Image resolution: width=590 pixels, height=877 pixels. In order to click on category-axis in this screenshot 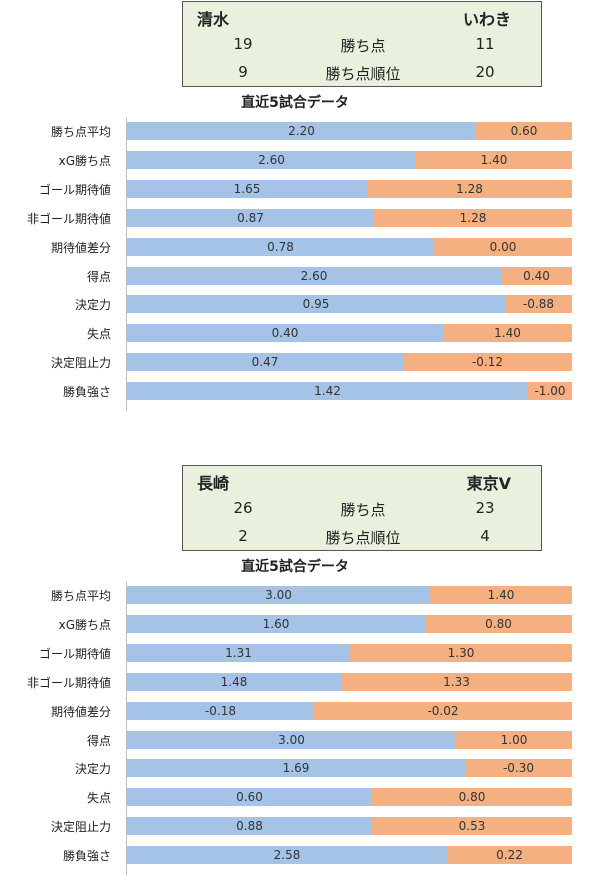, I will do `click(126, 264)`.